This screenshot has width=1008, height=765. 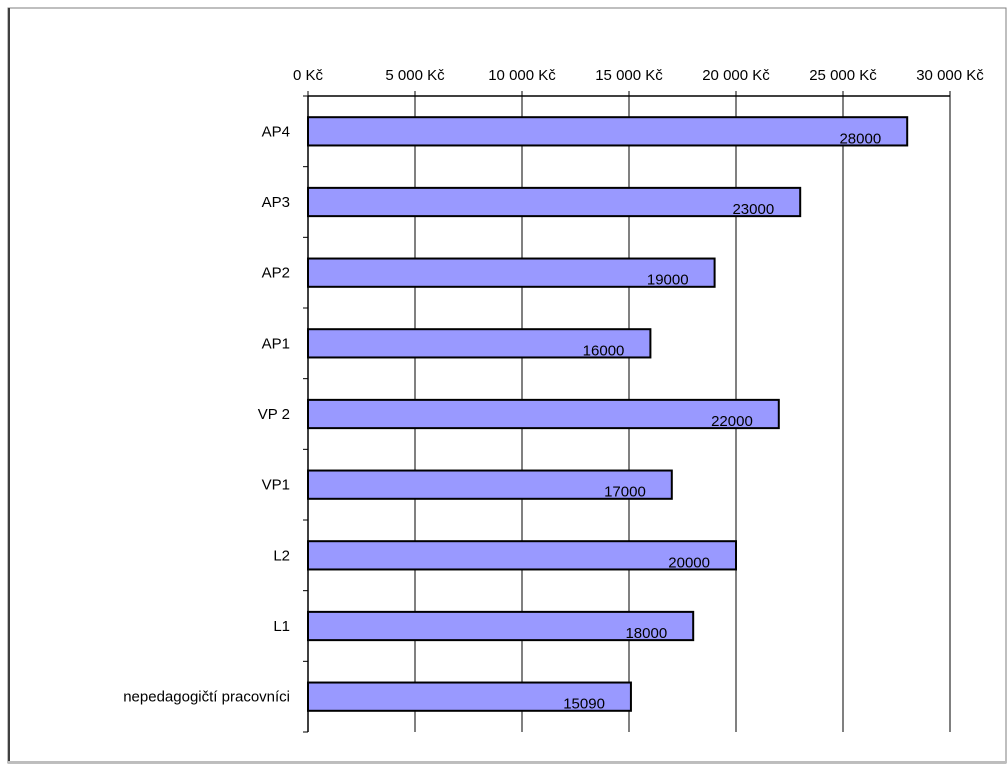 What do you see at coordinates (206, 697) in the screenshot?
I see `category-label: nepedagogičtí pracovníci` at bounding box center [206, 697].